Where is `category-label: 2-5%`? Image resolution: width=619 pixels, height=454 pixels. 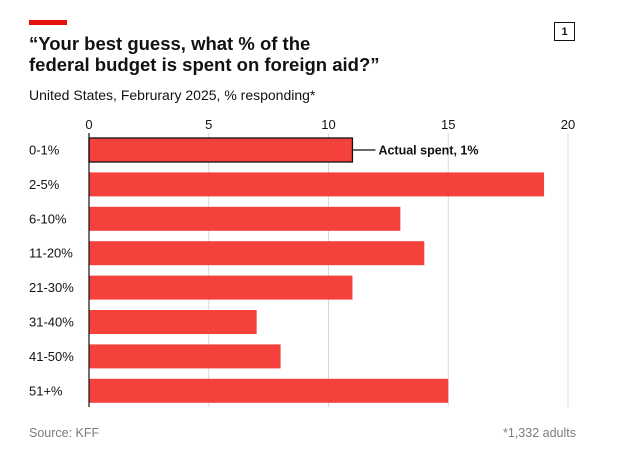 category-label: 2-5% is located at coordinates (44, 184).